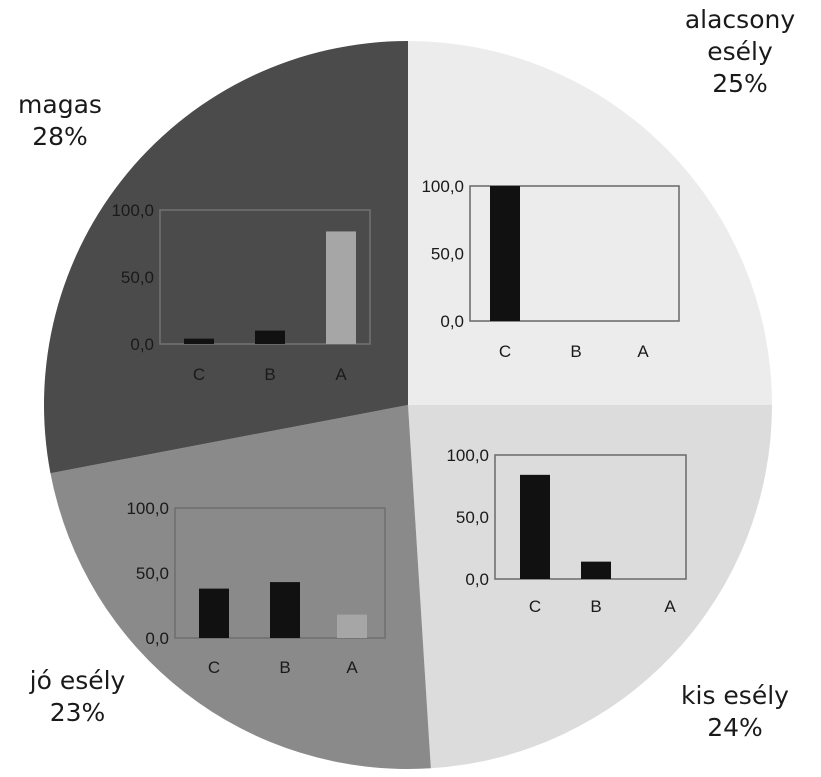  I want to click on inset-alacsony: 0,0 50,0 100,0 C B A, so click(550, 269).